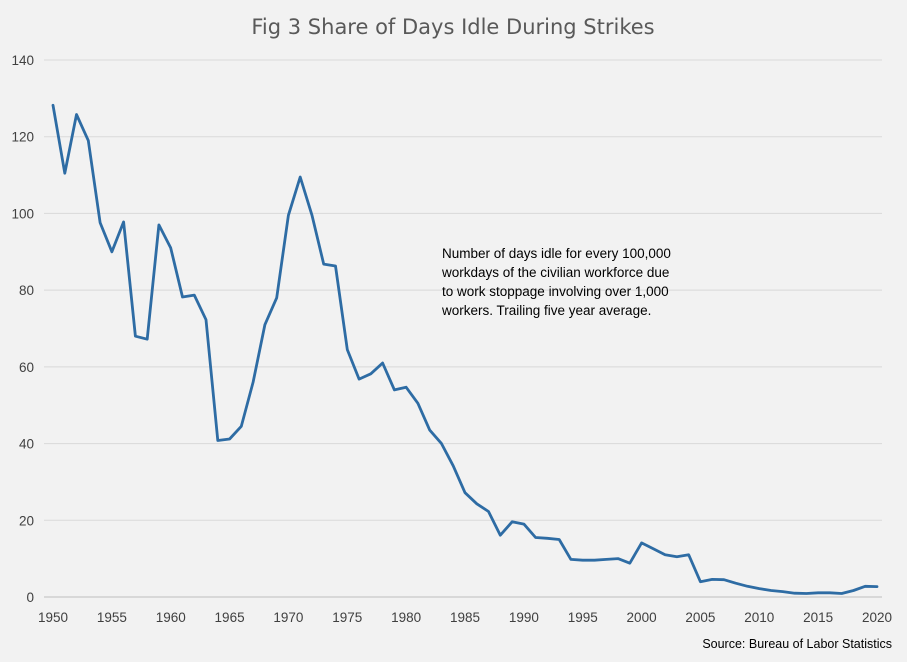 The width and height of the screenshot is (907, 662). What do you see at coordinates (524, 617) in the screenshot?
I see `x-tick-label: 1990` at bounding box center [524, 617].